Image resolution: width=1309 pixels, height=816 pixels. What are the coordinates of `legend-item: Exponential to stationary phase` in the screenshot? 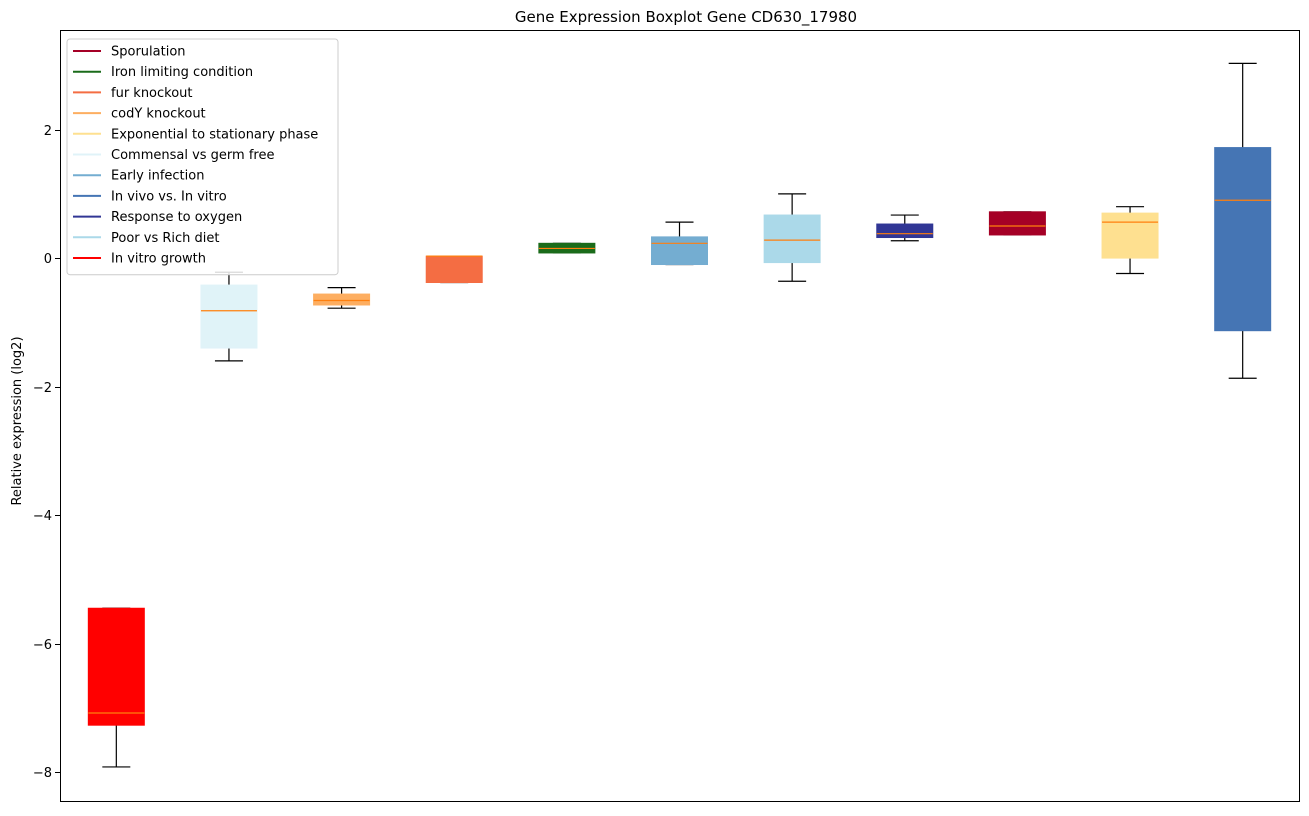 It's located at (195, 134).